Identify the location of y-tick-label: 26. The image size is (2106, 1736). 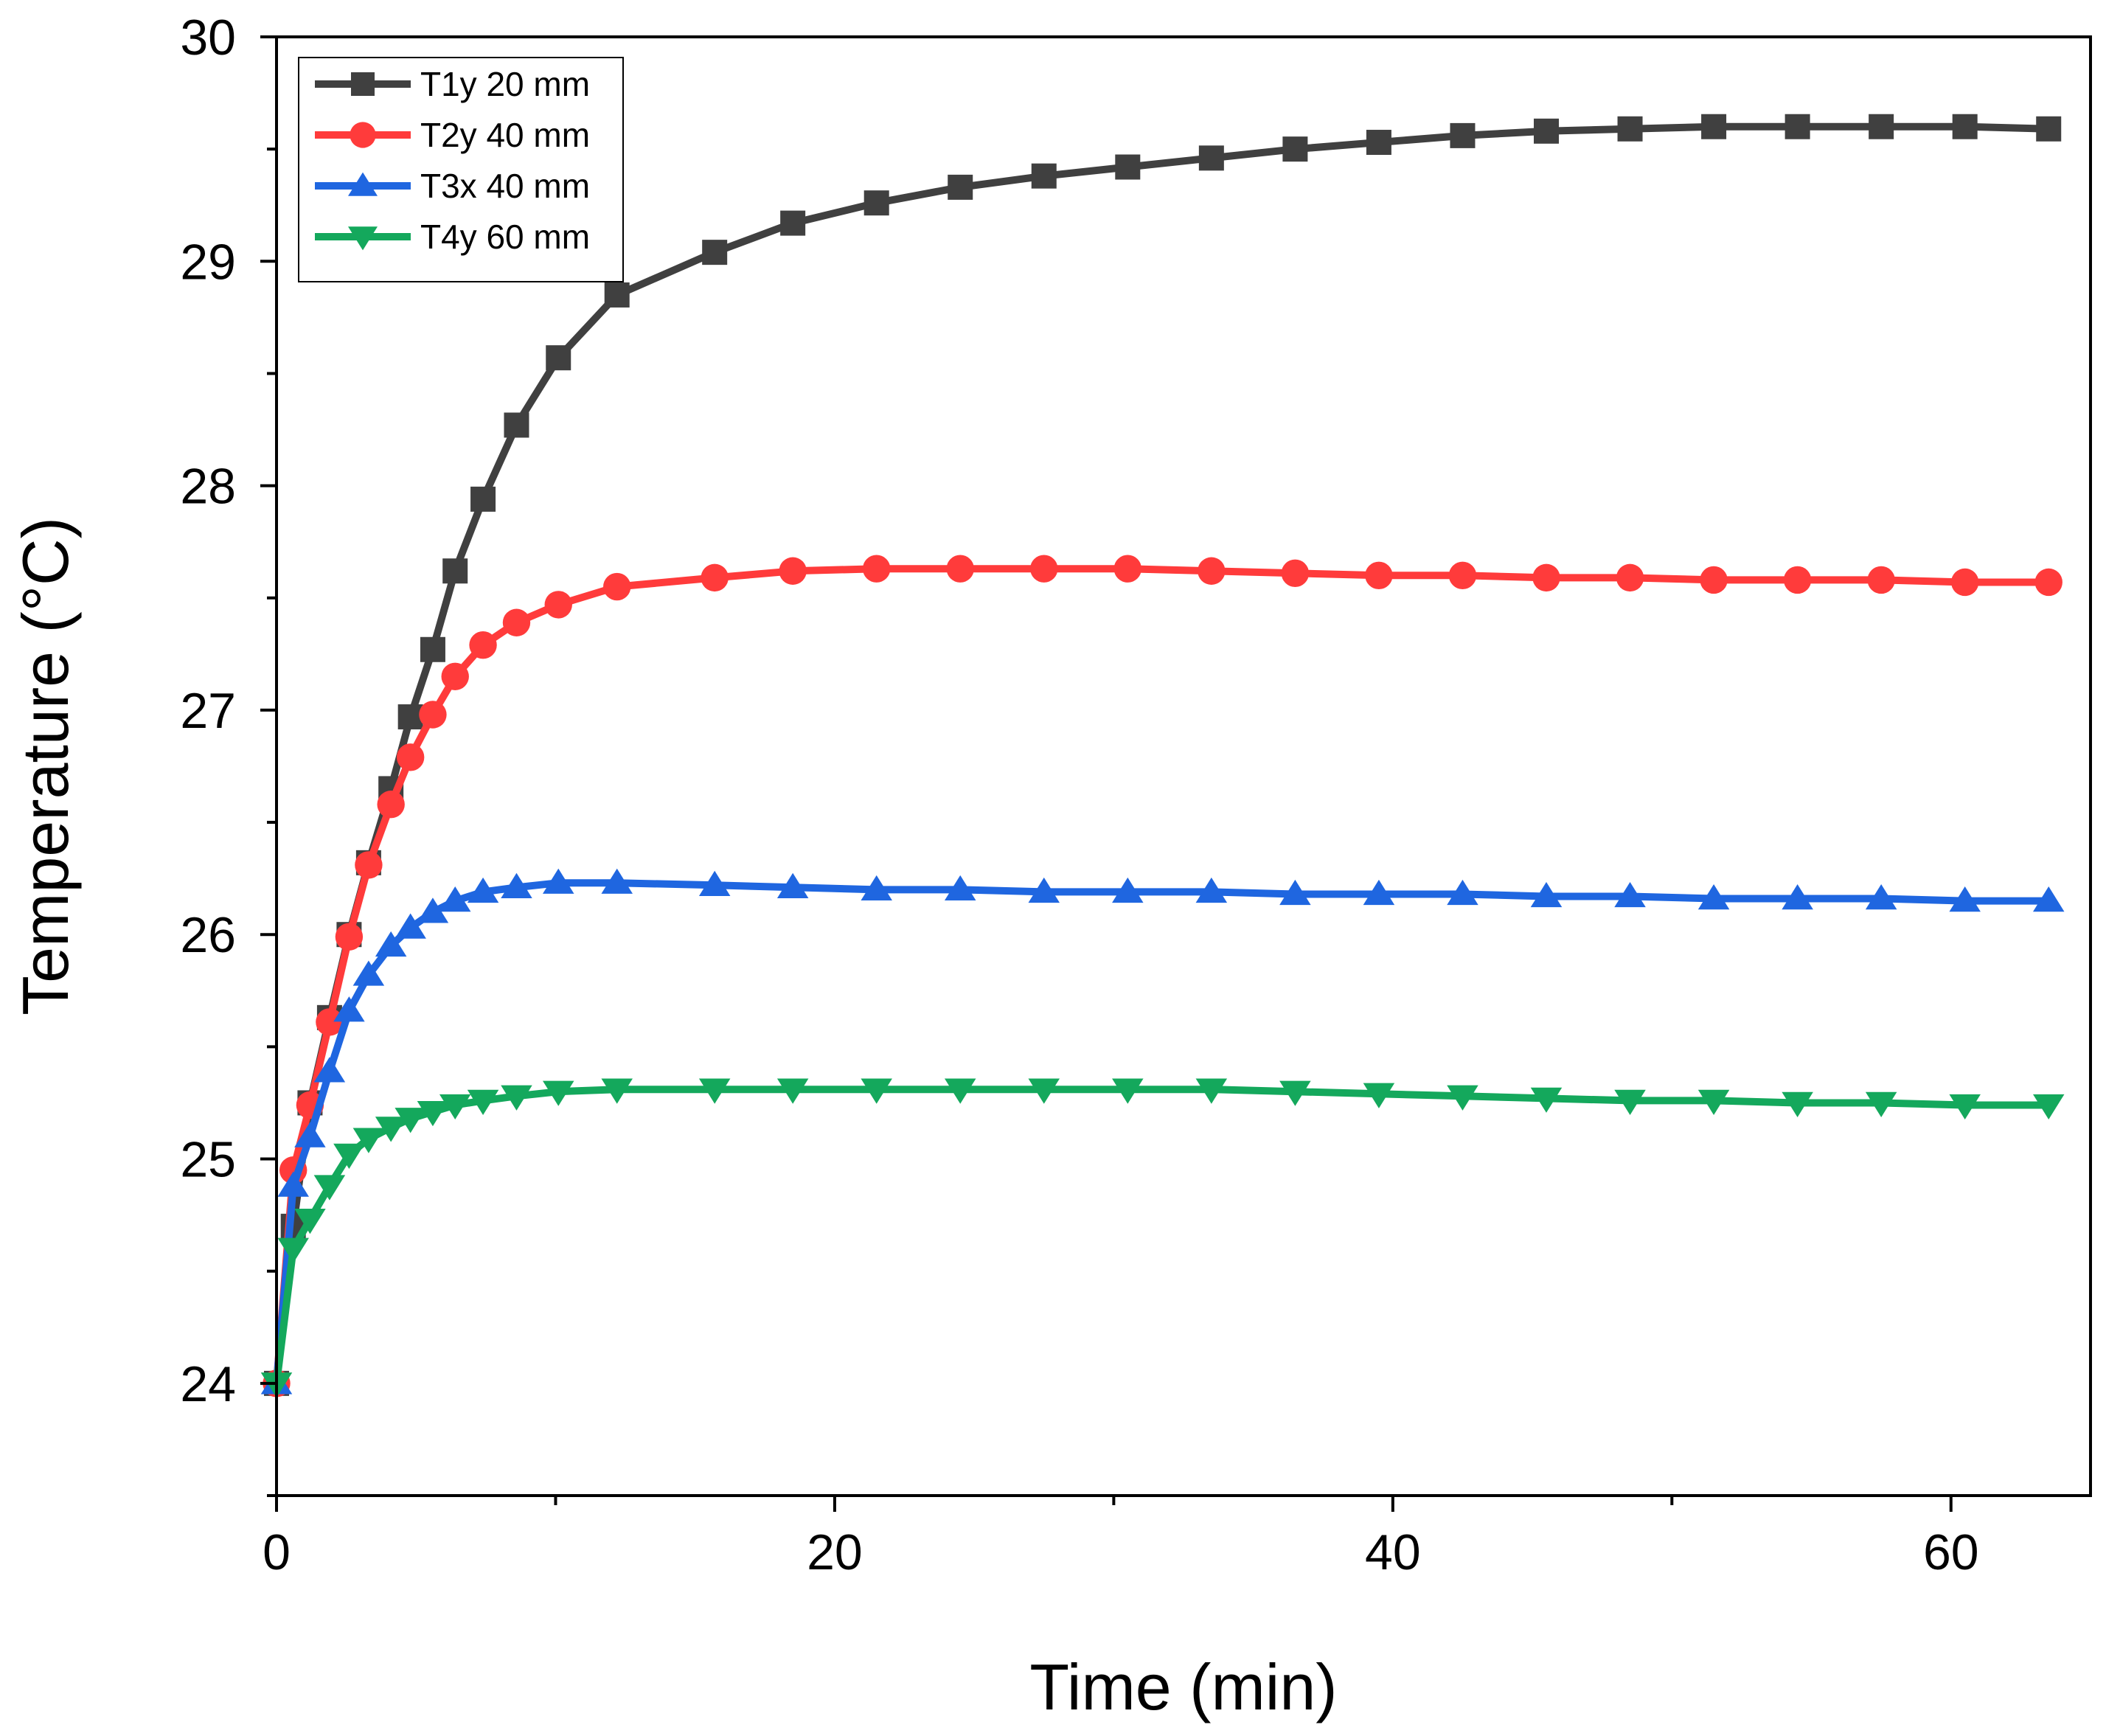
(208, 935).